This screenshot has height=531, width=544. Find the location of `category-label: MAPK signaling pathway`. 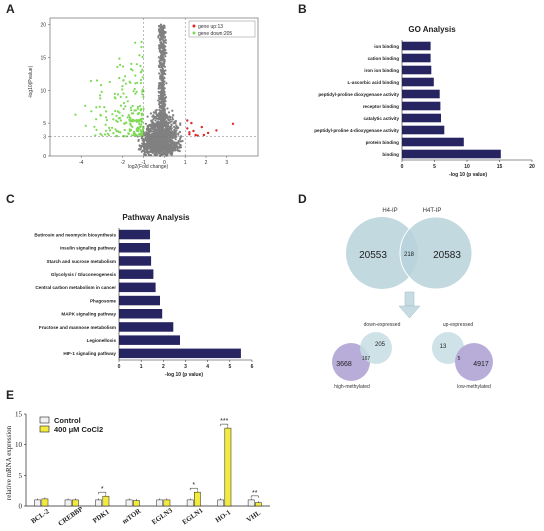

category-label: MAPK signaling pathway is located at coordinates (88, 314).